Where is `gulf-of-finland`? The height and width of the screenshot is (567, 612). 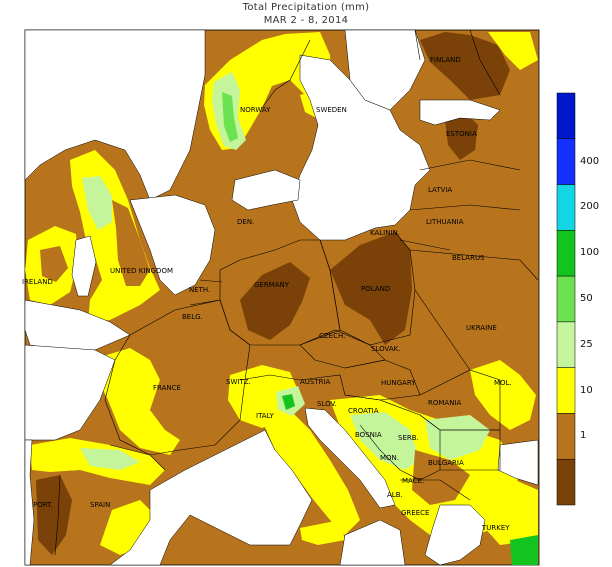 gulf-of-finland is located at coordinates (460, 112).